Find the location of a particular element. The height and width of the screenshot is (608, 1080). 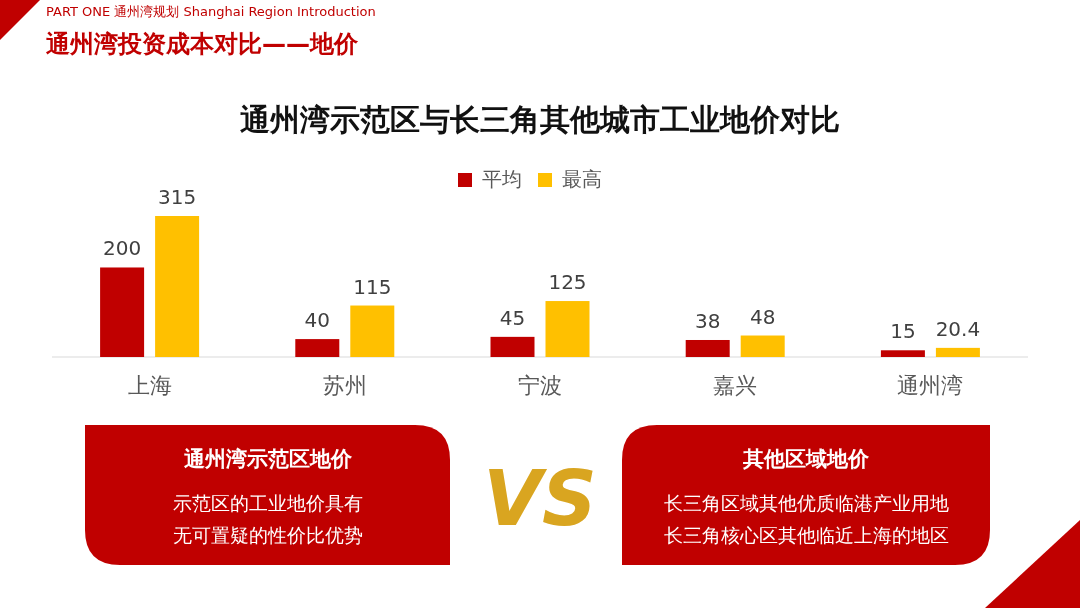

data-label: 115 is located at coordinates (372, 286).